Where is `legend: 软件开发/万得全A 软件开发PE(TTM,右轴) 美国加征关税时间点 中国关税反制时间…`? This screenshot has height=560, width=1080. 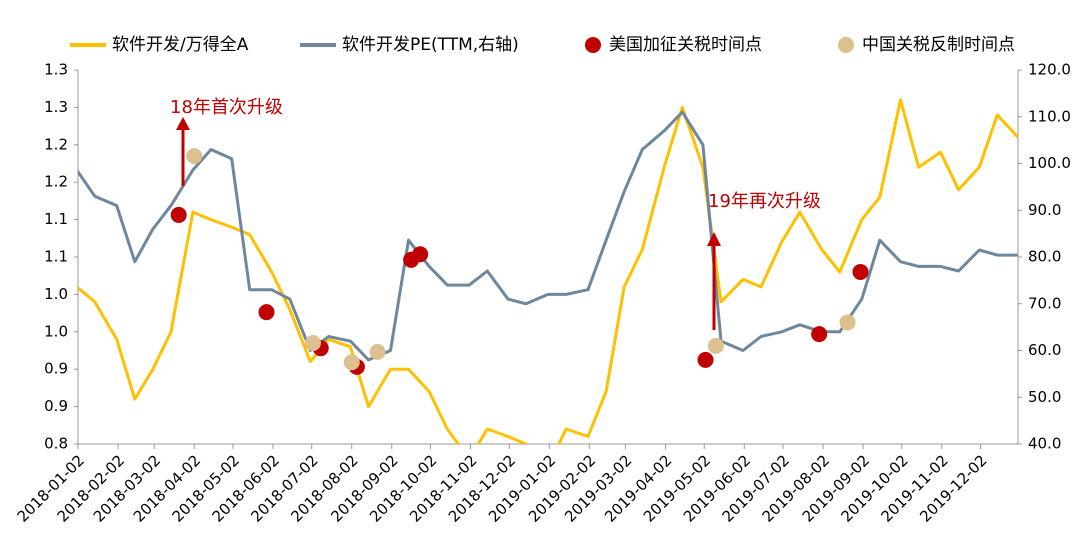 legend: 软件开发/万得全A 软件开发PE(TTM,右轴) 美国加征关税时间点 中国关税反制时间… is located at coordinates (542, 45).